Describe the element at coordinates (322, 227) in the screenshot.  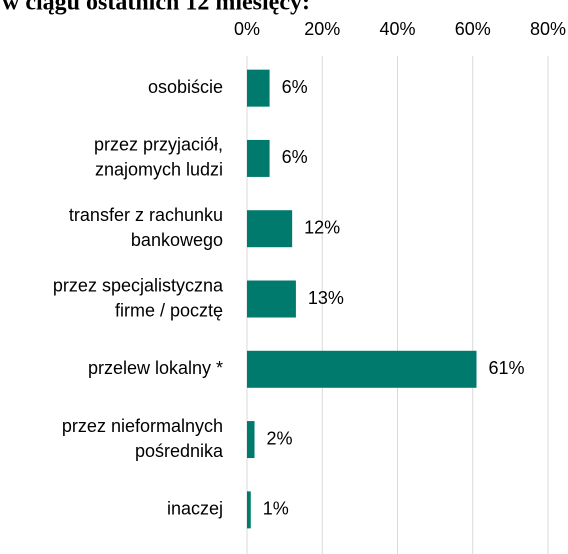
I see `data-label: 12%` at that location.